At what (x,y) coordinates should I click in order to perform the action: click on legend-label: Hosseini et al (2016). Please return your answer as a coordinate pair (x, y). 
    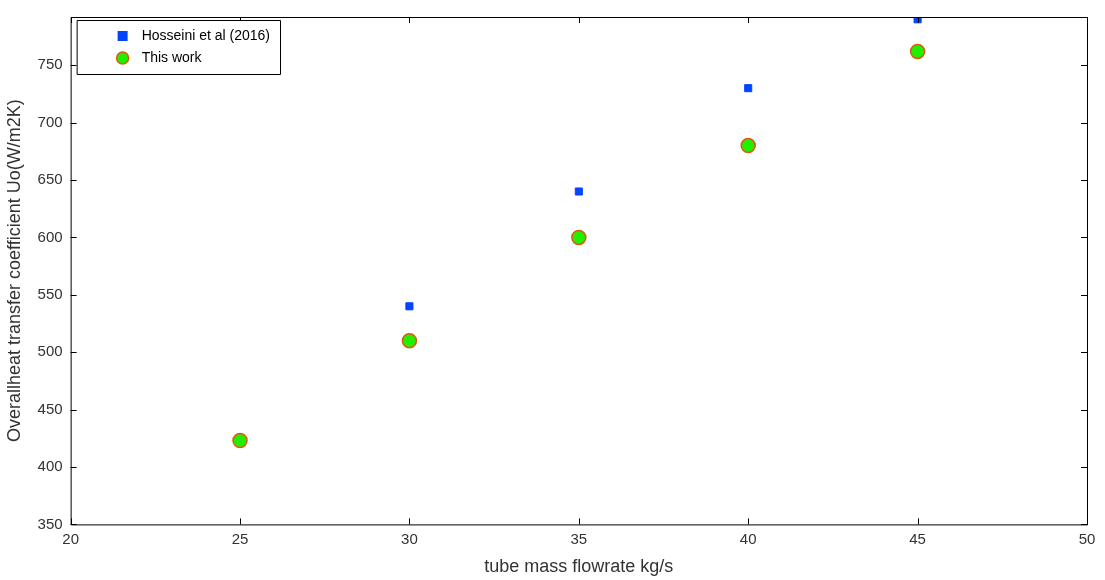
    Looking at the image, I should click on (206, 34).